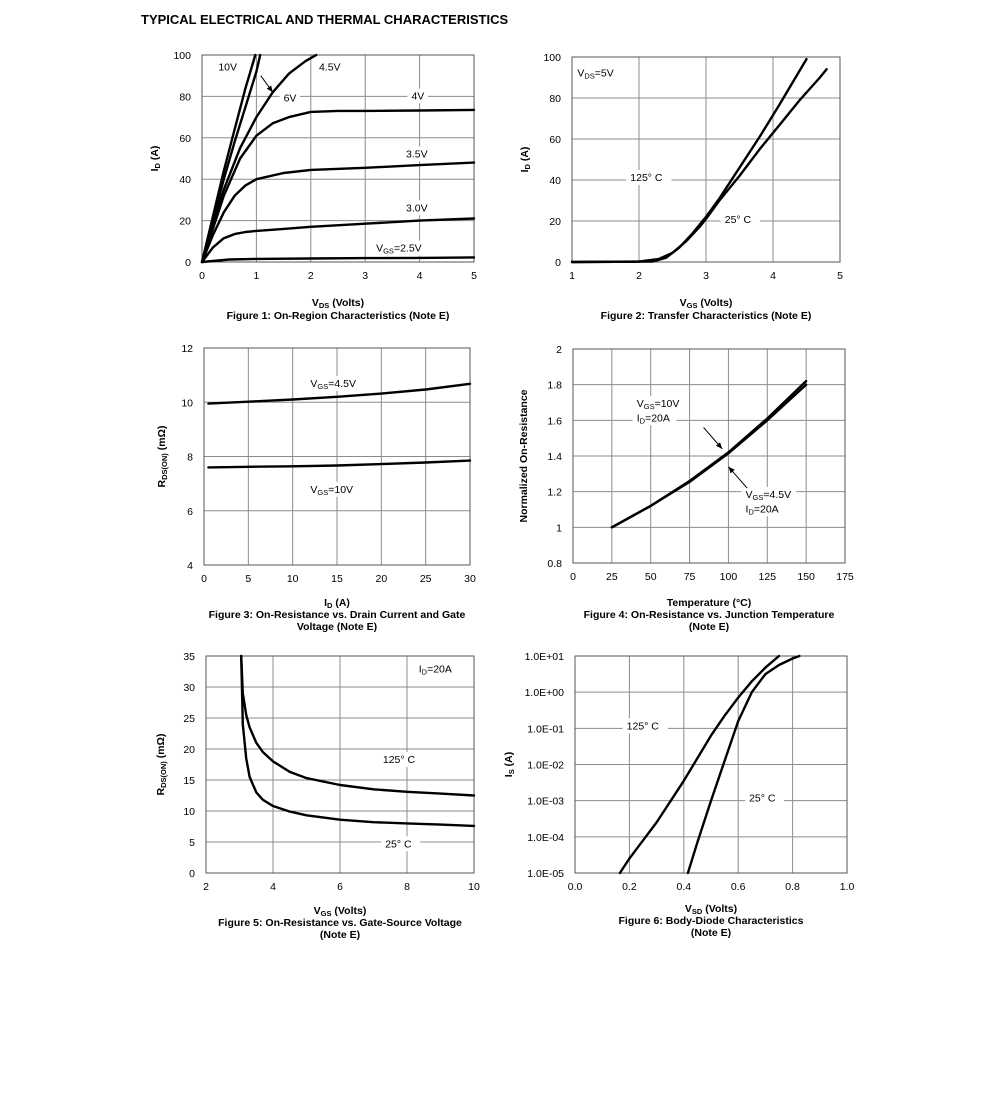 This screenshot has height=1106, width=991. Describe the element at coordinates (161, 791) in the screenshot. I see `fig5-y-axis-title-main: R` at that location.